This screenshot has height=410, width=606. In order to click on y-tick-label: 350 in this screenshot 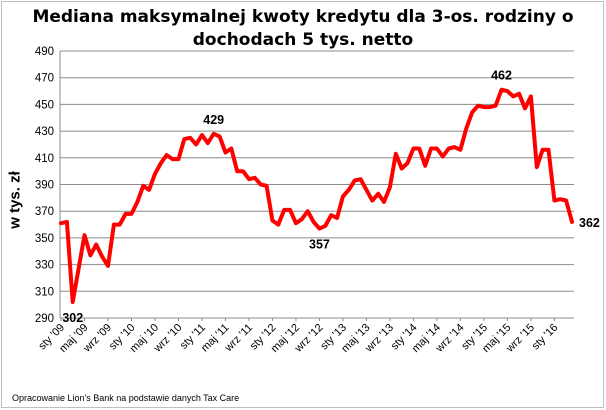, I will do `click(44, 239)`.